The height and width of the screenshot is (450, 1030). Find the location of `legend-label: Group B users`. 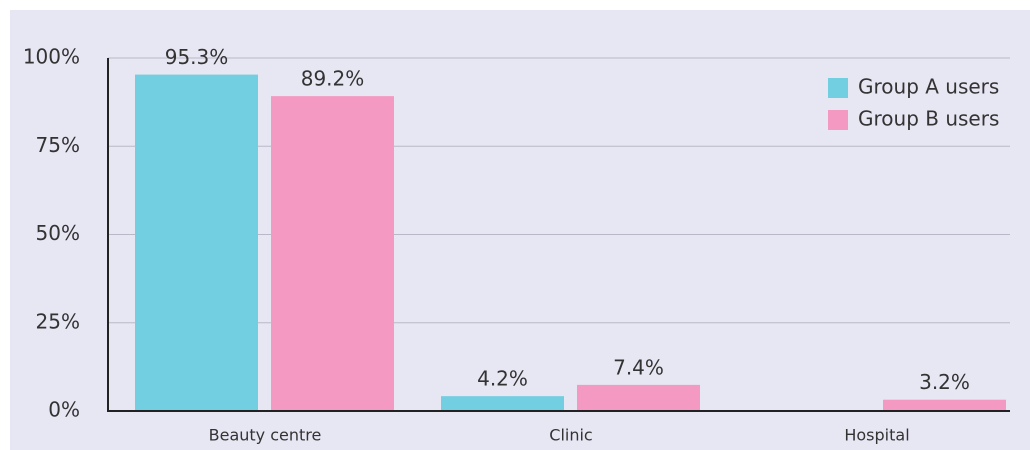

legend-label: Group B users is located at coordinates (928, 119).